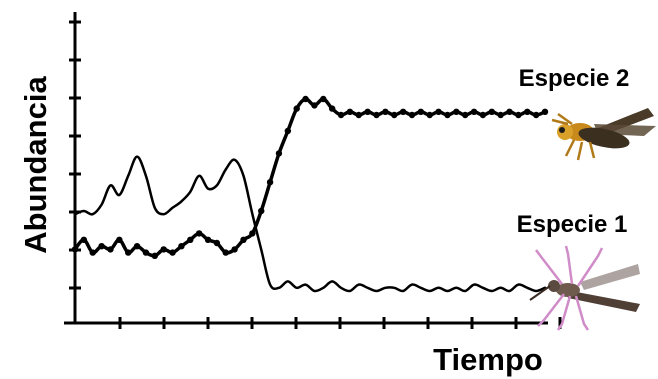 This screenshot has height=379, width=658. I want to click on species-2-label: Especie 2, so click(574, 78).